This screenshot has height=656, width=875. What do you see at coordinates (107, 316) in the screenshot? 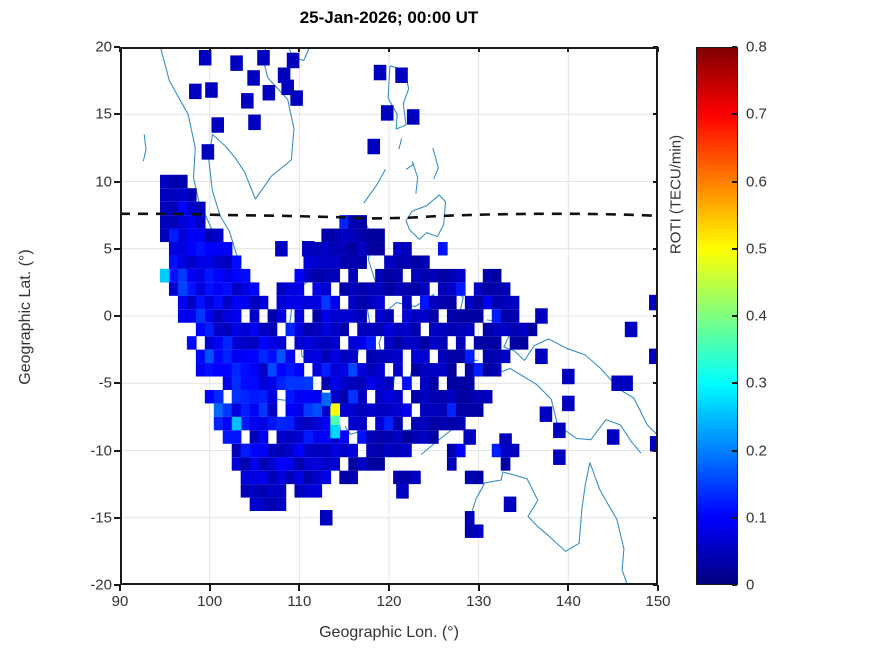
I see `y-tick-label: 0` at bounding box center [107, 316].